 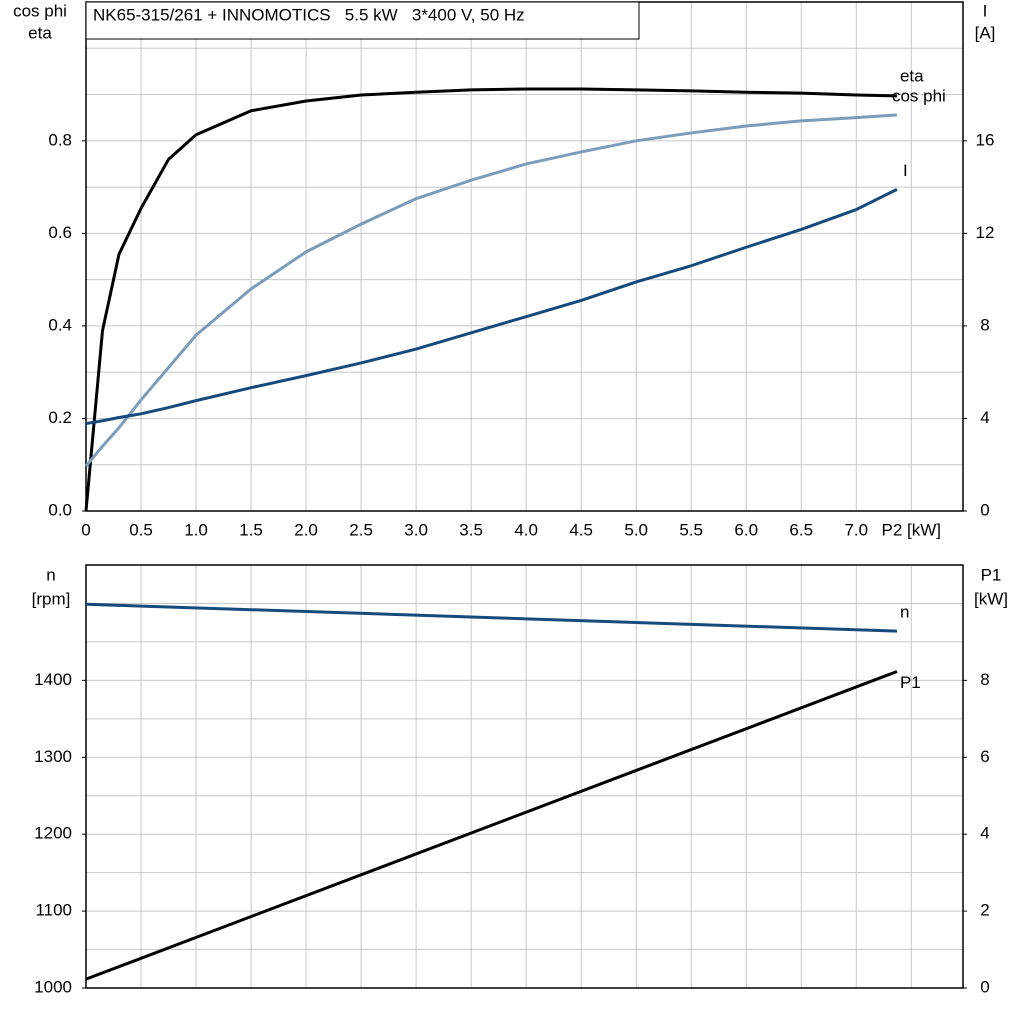 What do you see at coordinates (912, 529) in the screenshot?
I see `x-tick-label: P2 [kW]` at bounding box center [912, 529].